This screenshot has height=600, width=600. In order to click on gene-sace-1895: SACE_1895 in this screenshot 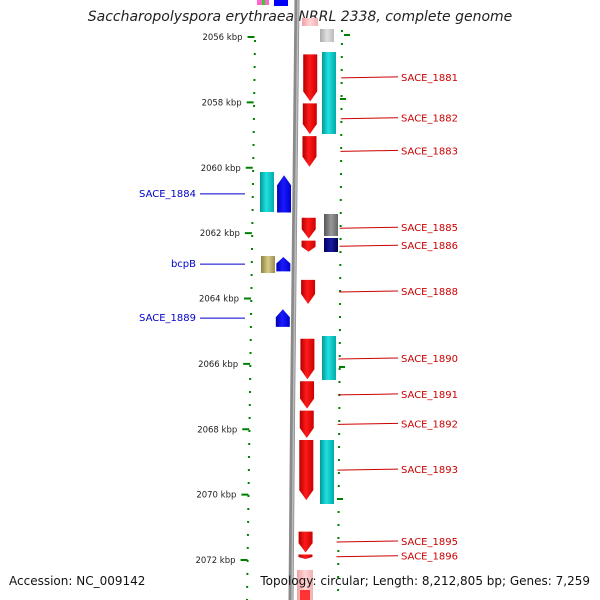, I will do `click(378, 542)`.